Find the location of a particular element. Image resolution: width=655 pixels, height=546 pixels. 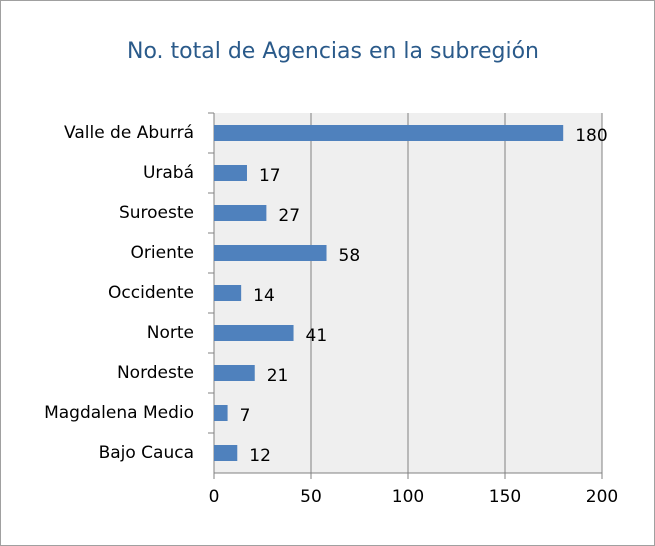

y-tick-label: Occidente is located at coordinates (151, 293).